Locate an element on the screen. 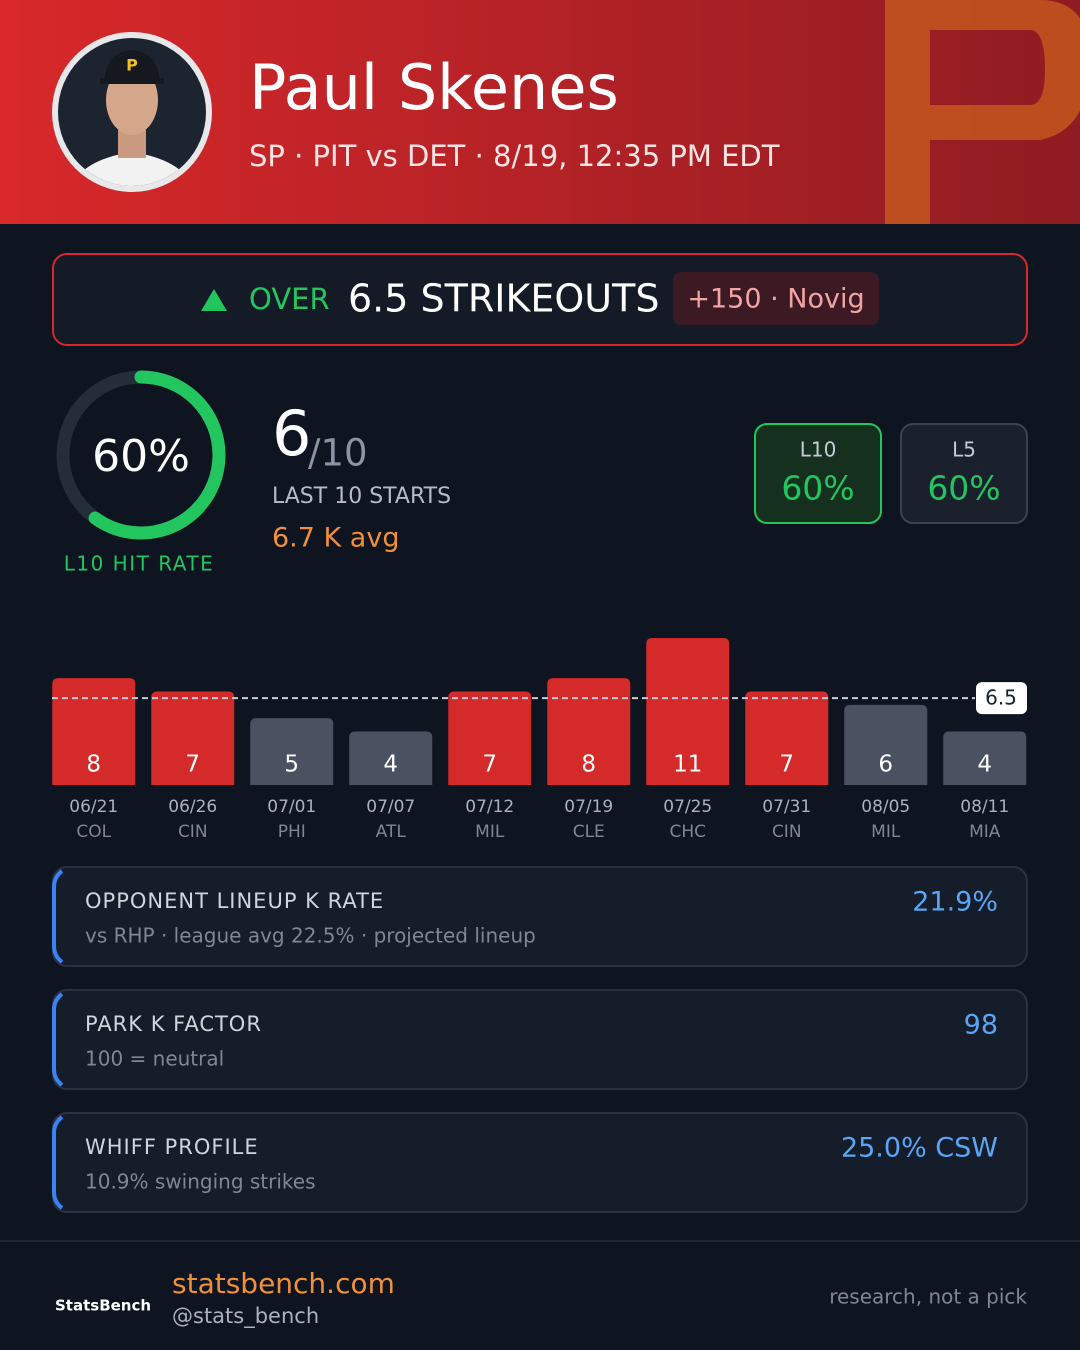  date: 07/25 is located at coordinates (687, 807).